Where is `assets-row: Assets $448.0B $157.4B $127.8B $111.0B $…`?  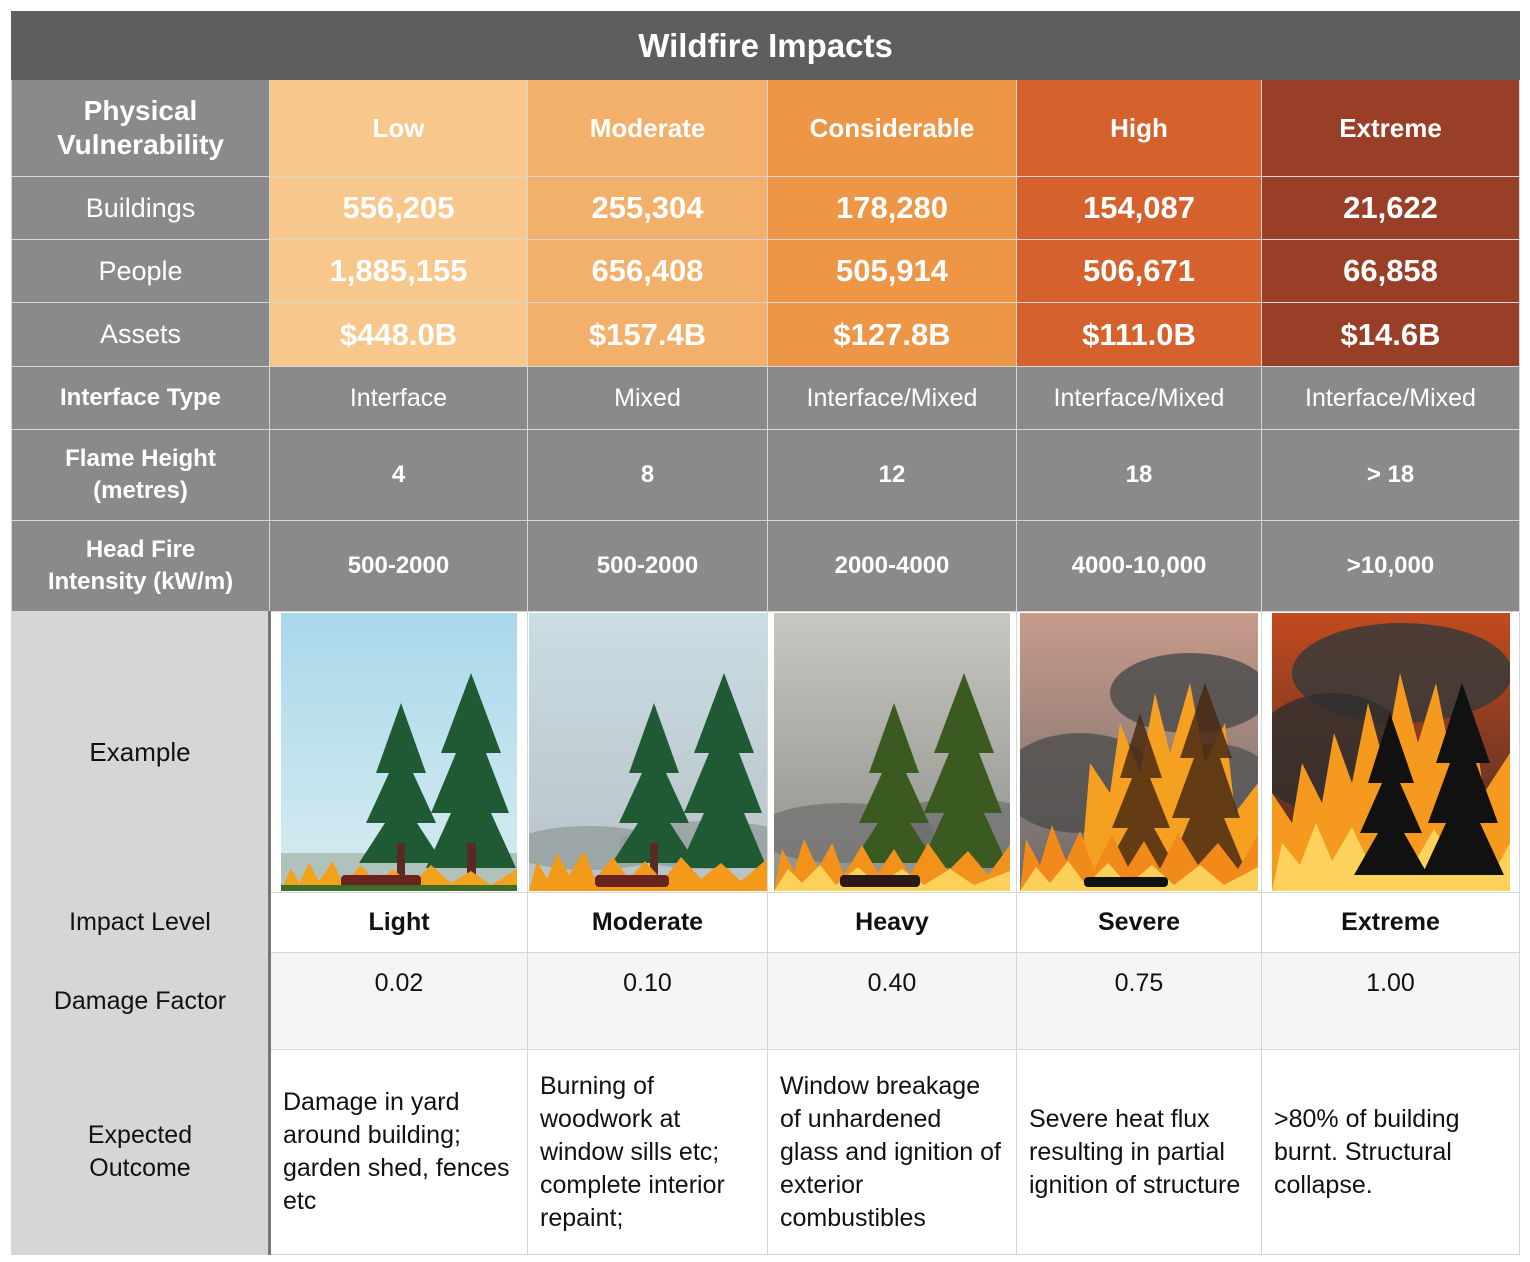
assets-row: Assets $448.0B $157.4B $127.8B $111.0B $… is located at coordinates (766, 334).